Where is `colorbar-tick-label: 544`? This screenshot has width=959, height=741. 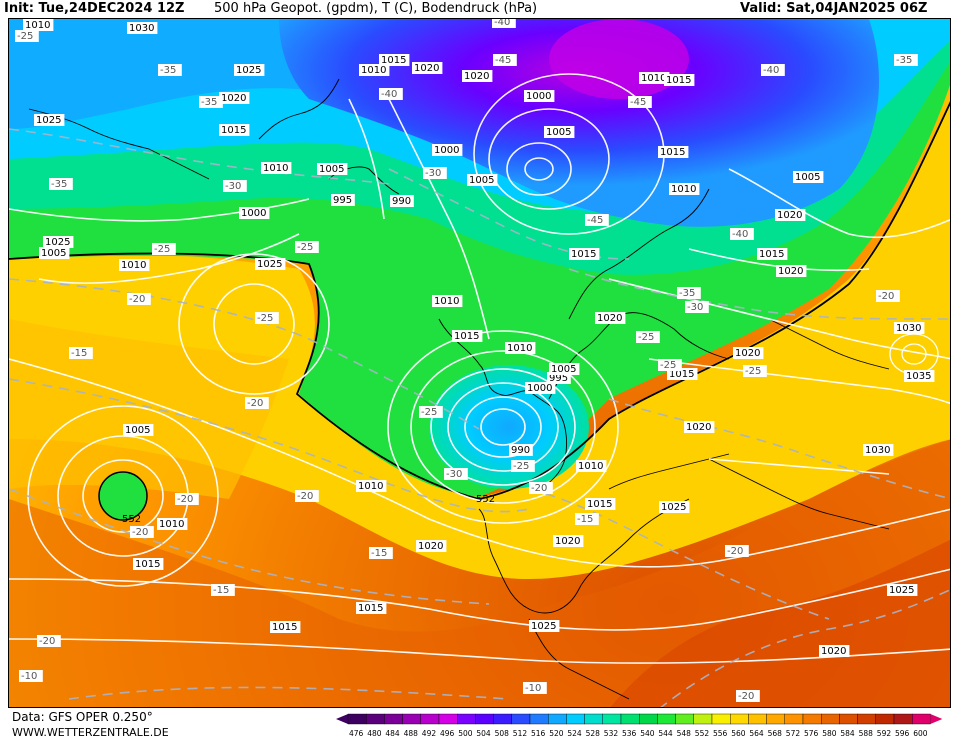 colorbar-tick-label: 544 is located at coordinates (665, 733).